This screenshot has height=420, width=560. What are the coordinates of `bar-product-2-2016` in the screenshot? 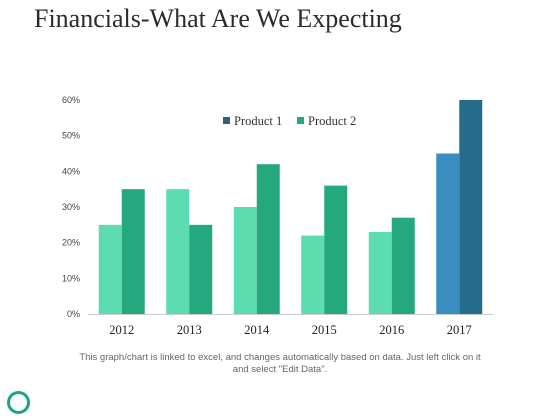 It's located at (403, 265).